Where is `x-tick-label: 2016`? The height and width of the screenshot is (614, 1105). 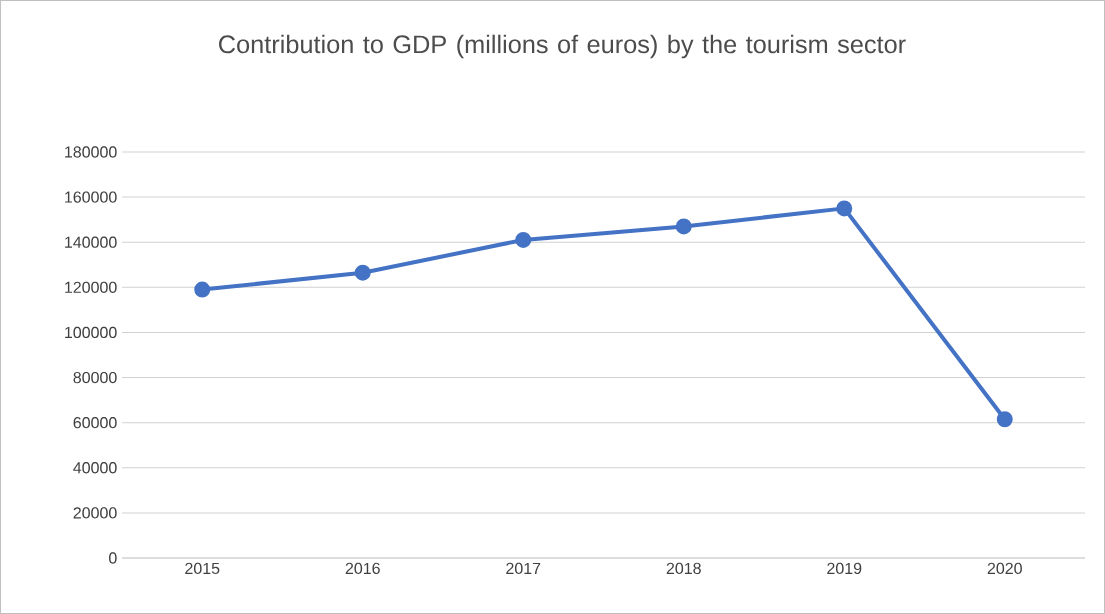 x-tick-label: 2016 is located at coordinates (362, 568).